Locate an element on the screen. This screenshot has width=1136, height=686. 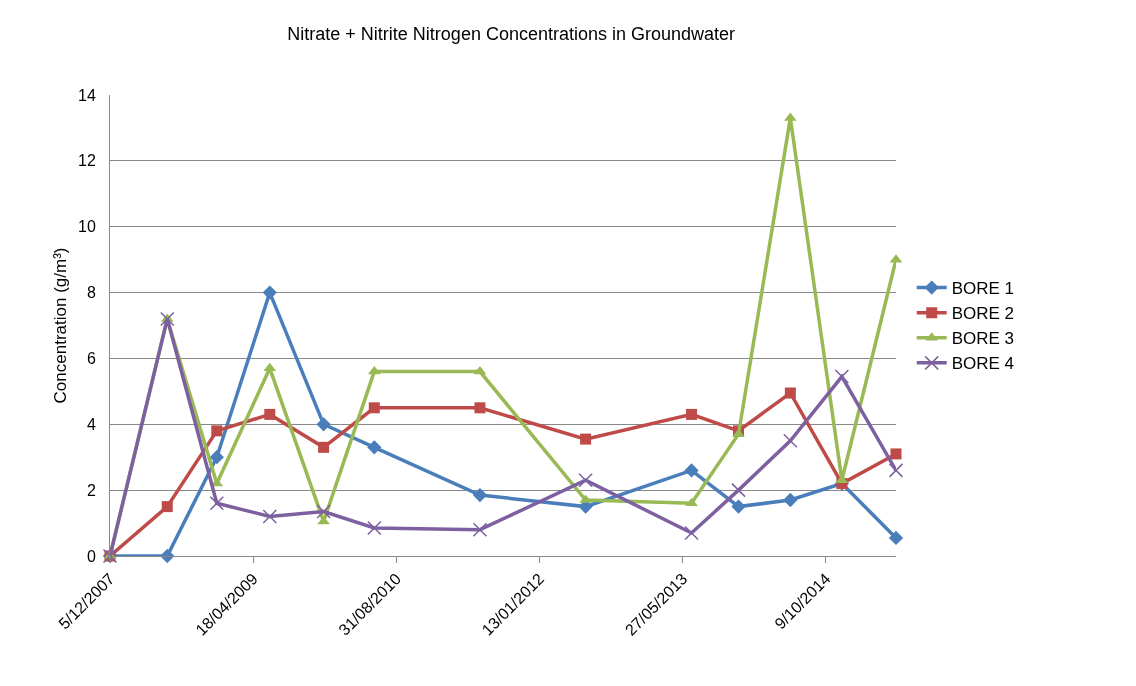
chart-title: Nitrate + Nitrite Nitrogen Concentrations in Groundwater is located at coordinates (511, 34).